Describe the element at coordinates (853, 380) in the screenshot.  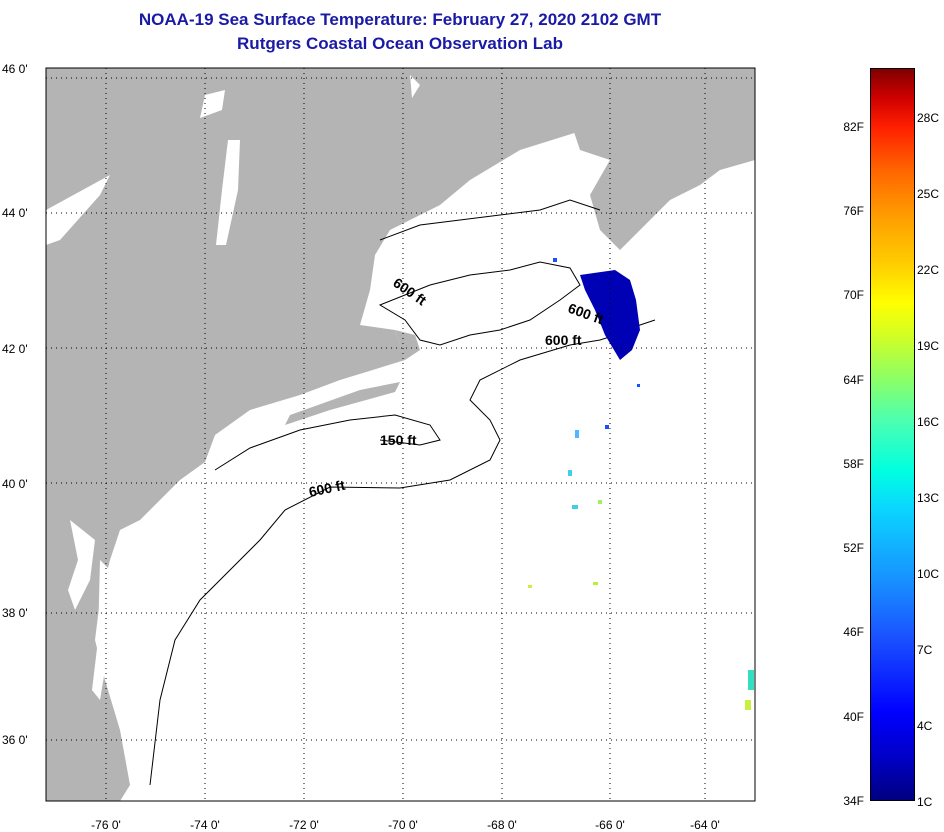
I see `colorbar-f-64: 64F` at that location.